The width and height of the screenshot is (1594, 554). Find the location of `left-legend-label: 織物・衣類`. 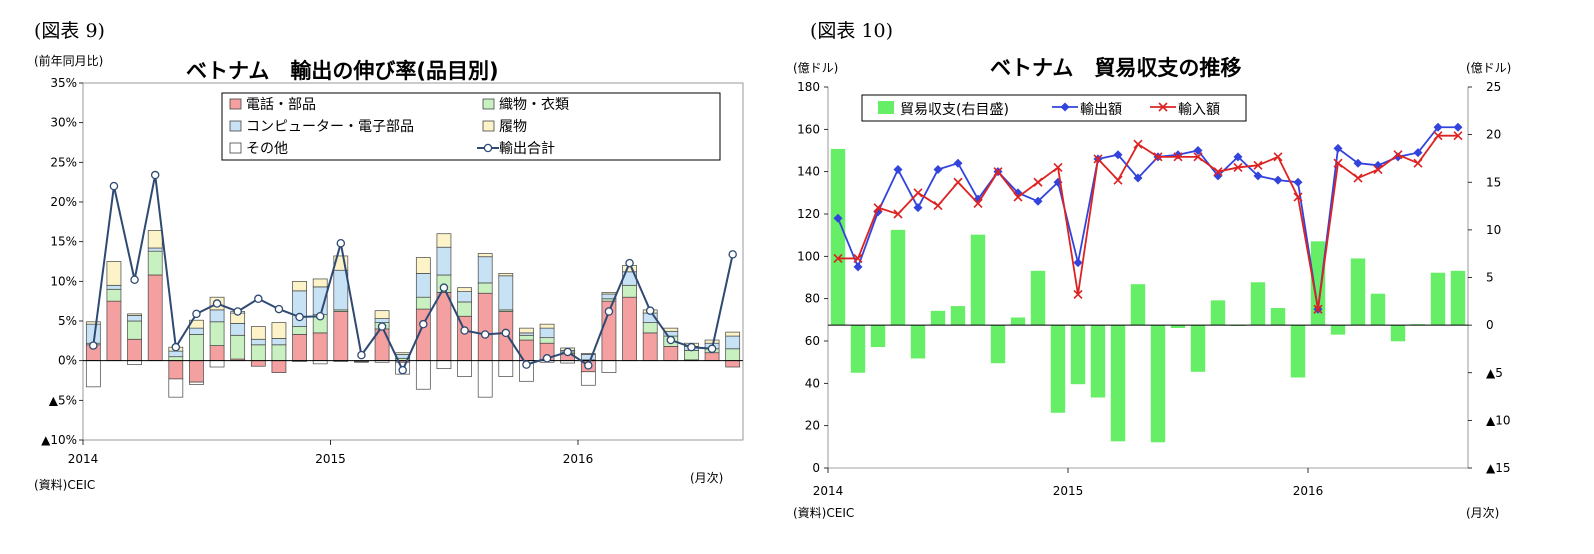

left-legend-label: 織物・衣類 is located at coordinates (534, 105).